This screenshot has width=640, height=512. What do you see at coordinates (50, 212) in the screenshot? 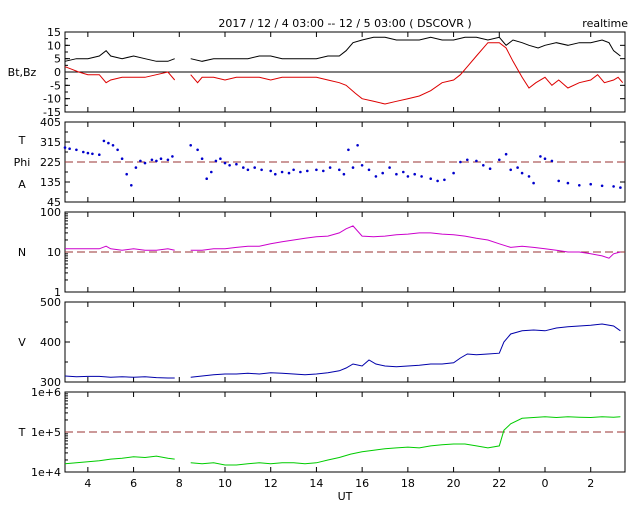
I see `y-tick-label: 100` at bounding box center [50, 212].